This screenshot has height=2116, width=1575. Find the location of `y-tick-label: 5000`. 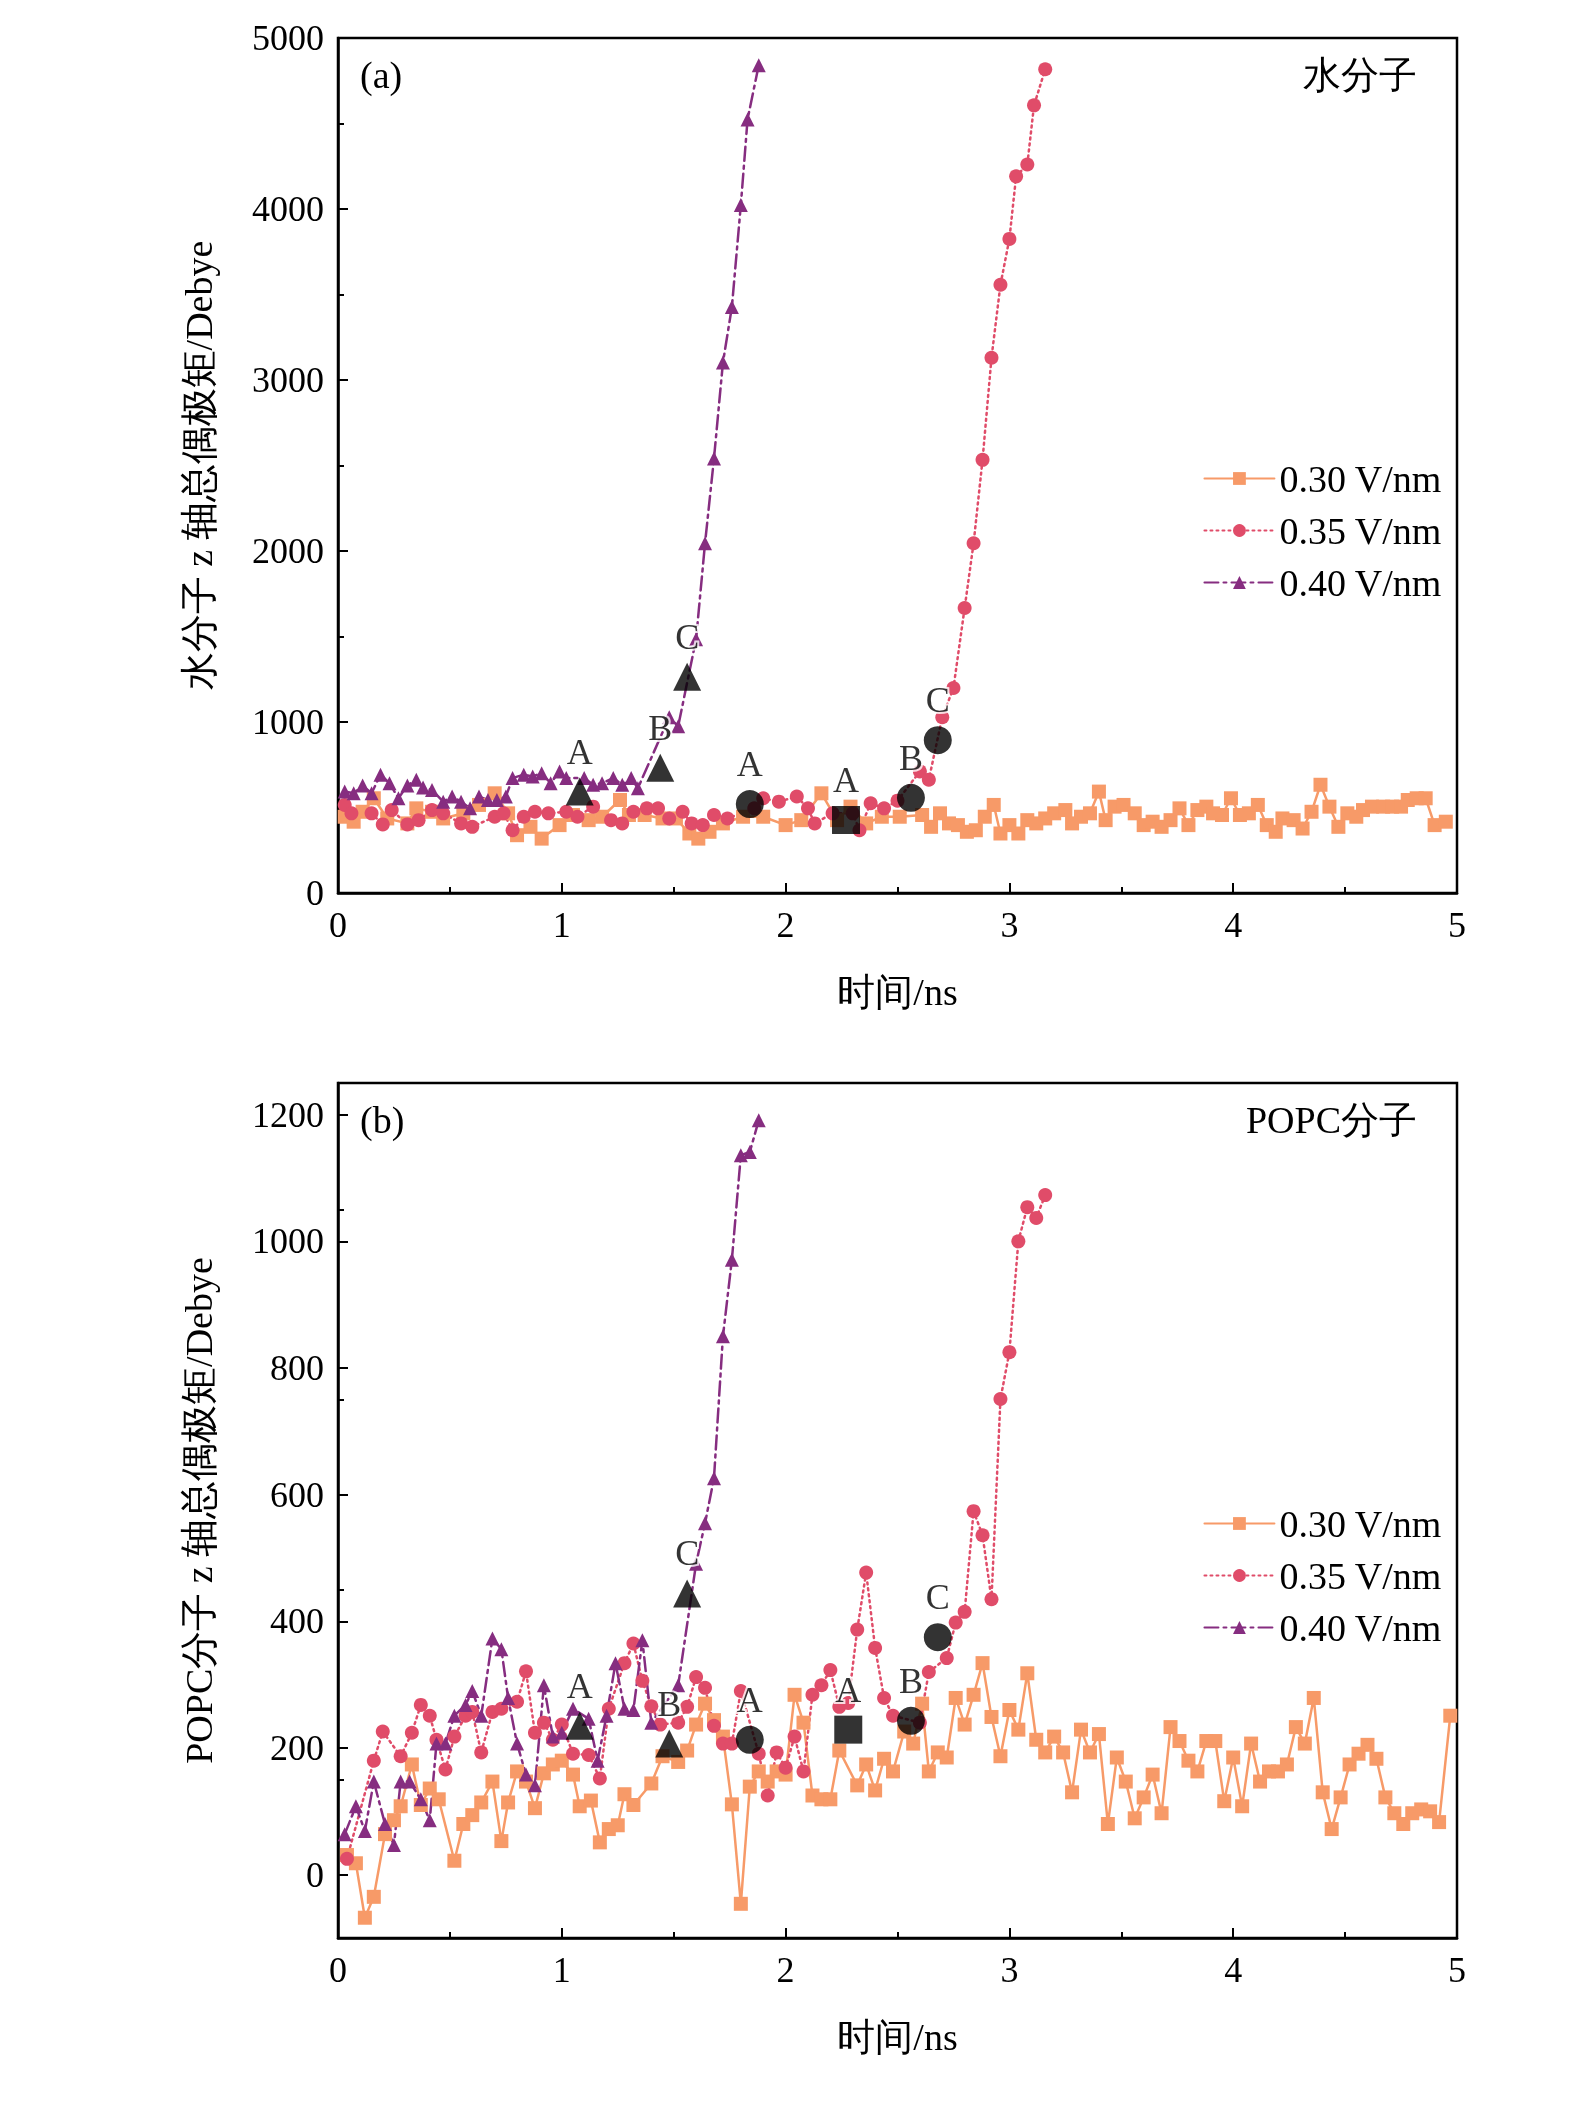

y-tick-label: 5000 is located at coordinates (288, 38).